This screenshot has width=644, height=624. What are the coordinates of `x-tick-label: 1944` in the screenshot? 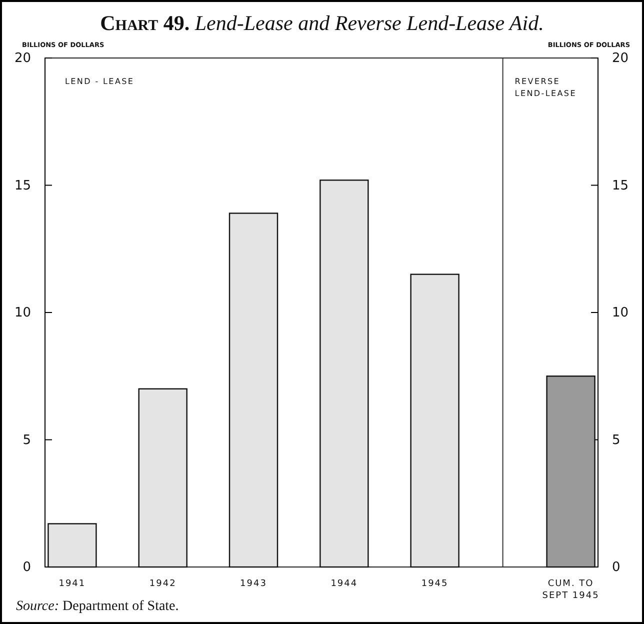 It's located at (344, 584).